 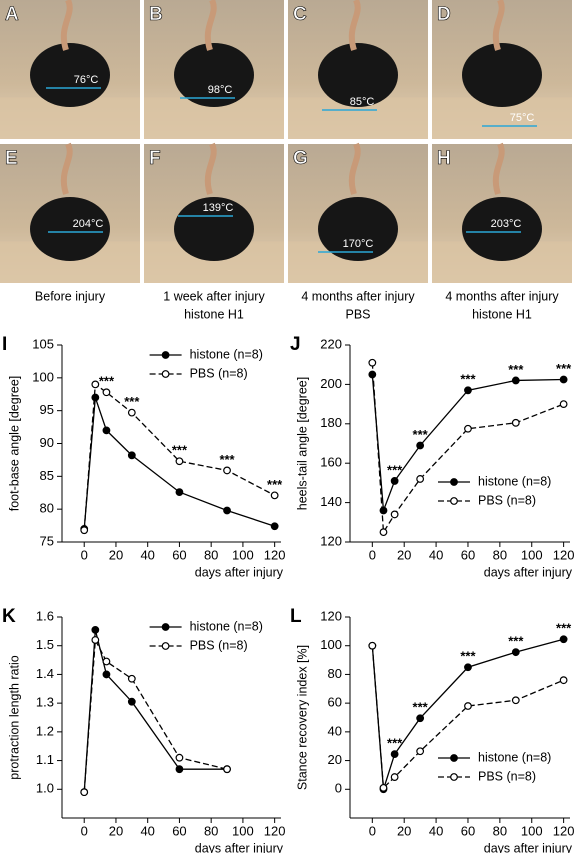 I want to click on y-tick-label: 1.6, so click(x=45, y=615).